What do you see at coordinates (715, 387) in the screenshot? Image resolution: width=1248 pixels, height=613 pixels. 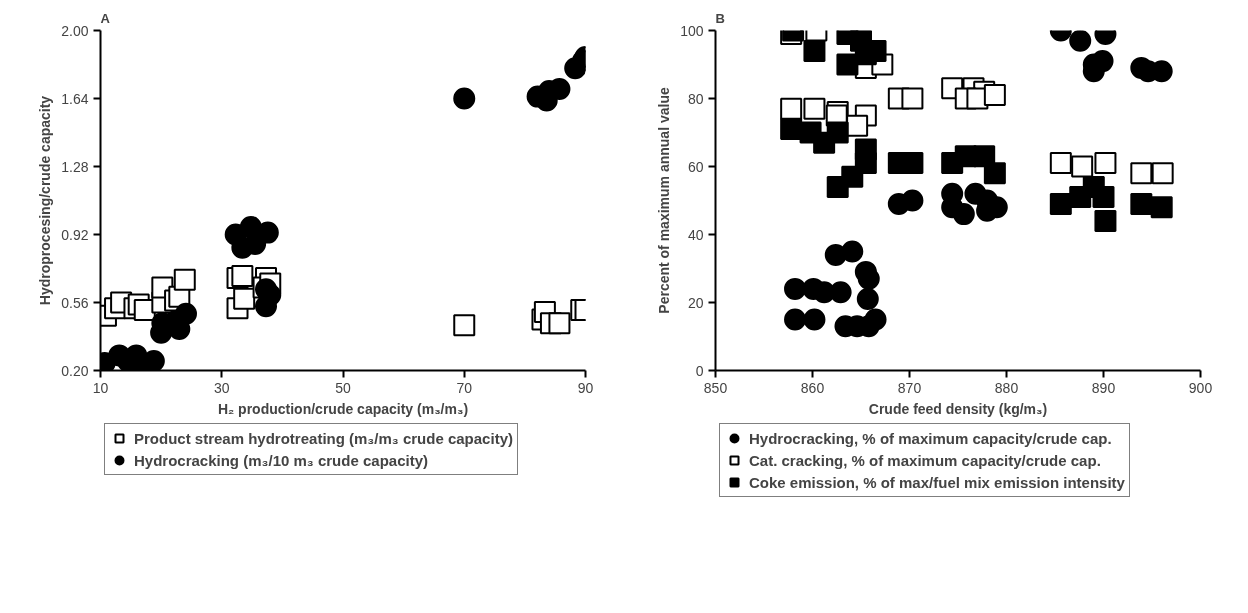 I see `x-tick-label: 850` at bounding box center [715, 387].